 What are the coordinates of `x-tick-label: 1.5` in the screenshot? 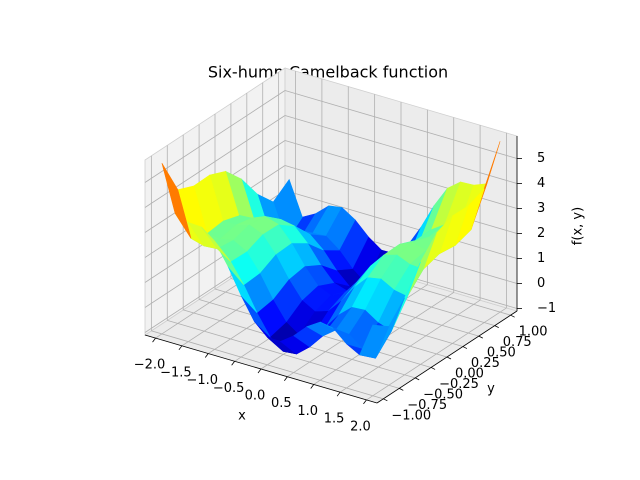 It's located at (334, 419).